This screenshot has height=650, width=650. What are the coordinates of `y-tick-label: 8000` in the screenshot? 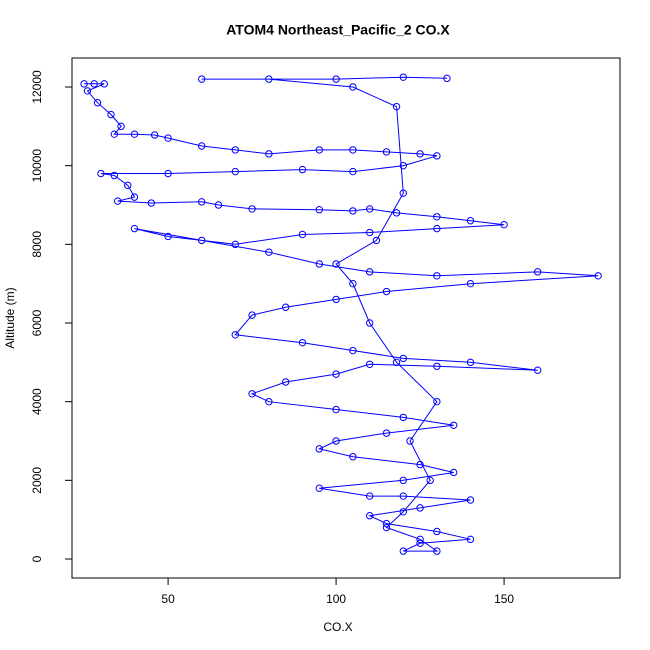 It's located at (37, 244).